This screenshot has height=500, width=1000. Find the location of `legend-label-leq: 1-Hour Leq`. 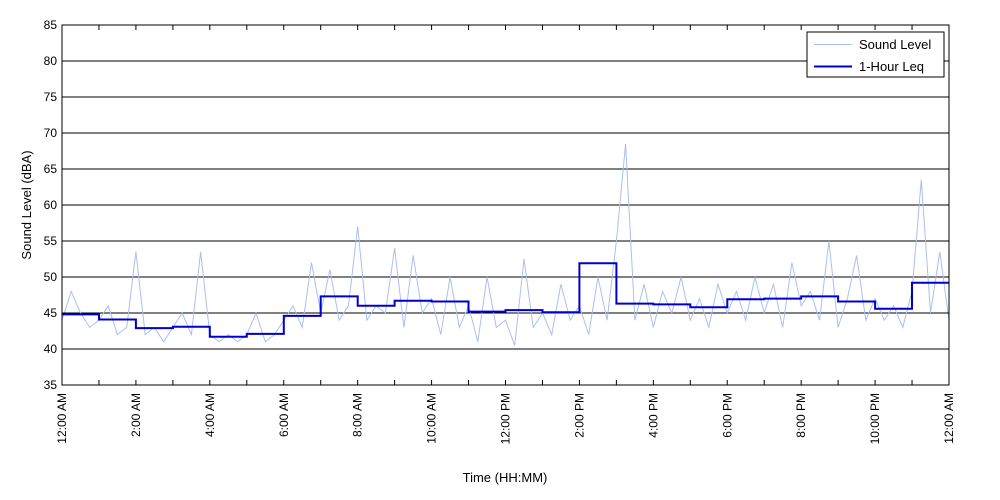

legend-label-leq: 1-Hour Leq is located at coordinates (891, 66).